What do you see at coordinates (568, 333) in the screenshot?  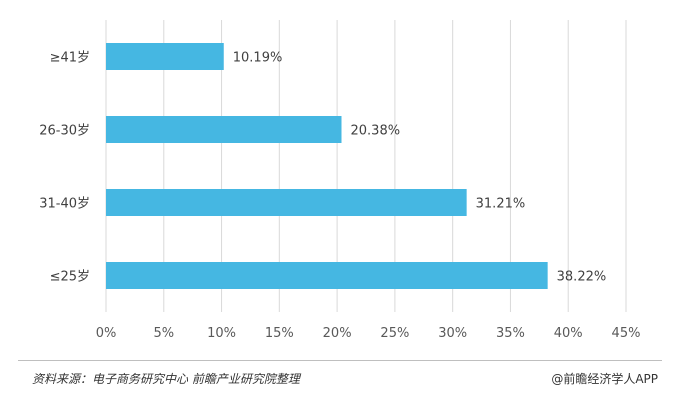 I see `x-tick-label: 40%` at bounding box center [568, 333].